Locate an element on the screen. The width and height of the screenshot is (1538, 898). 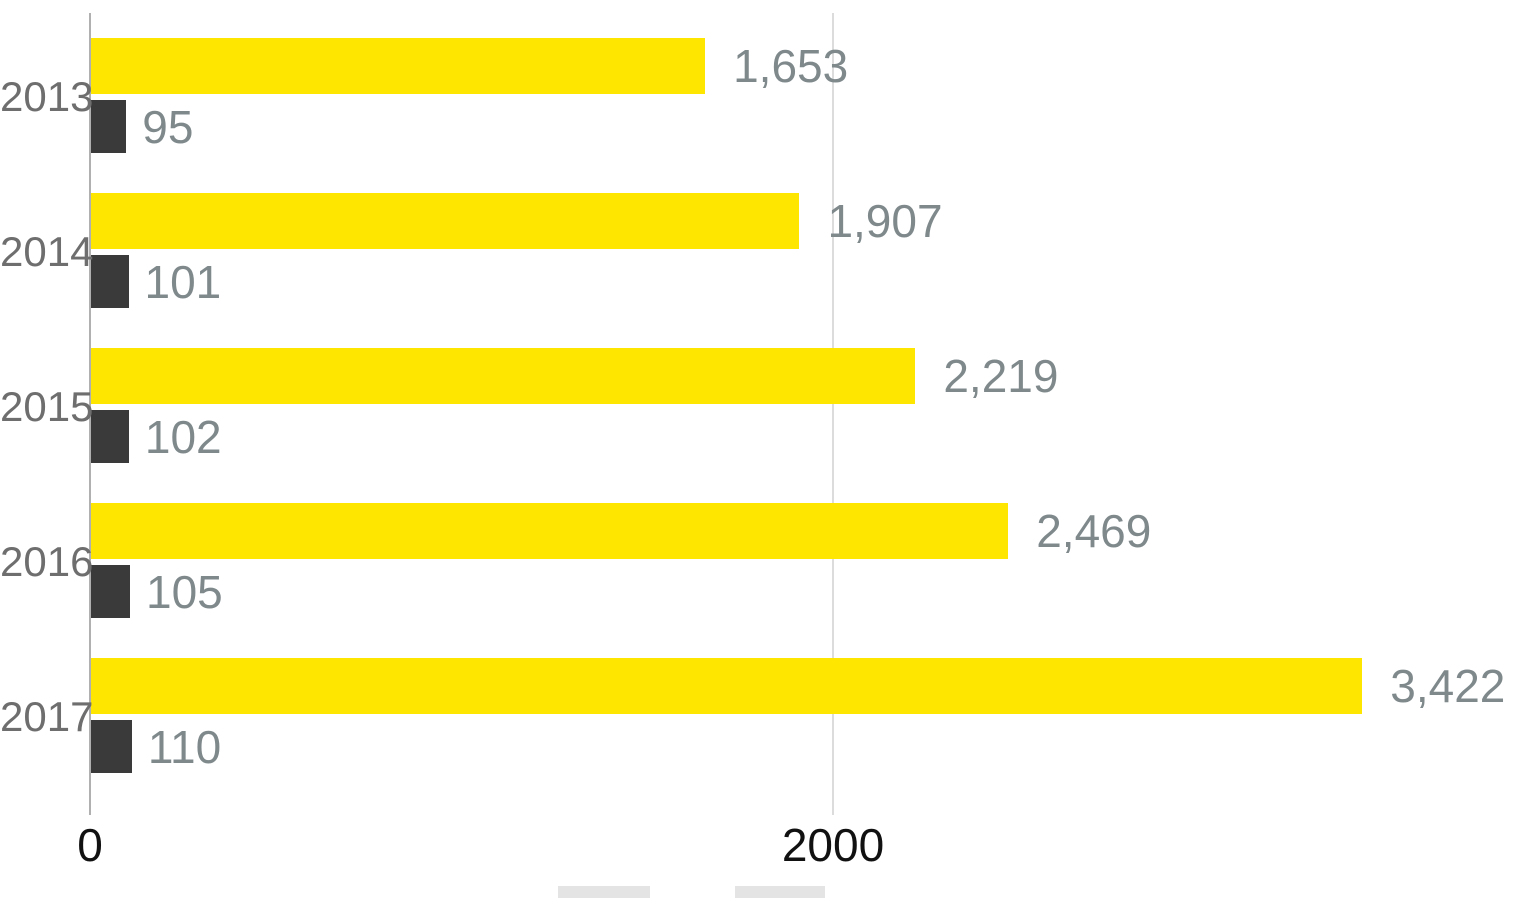
value-label-yellow-2013: 1,653 is located at coordinates (791, 66).